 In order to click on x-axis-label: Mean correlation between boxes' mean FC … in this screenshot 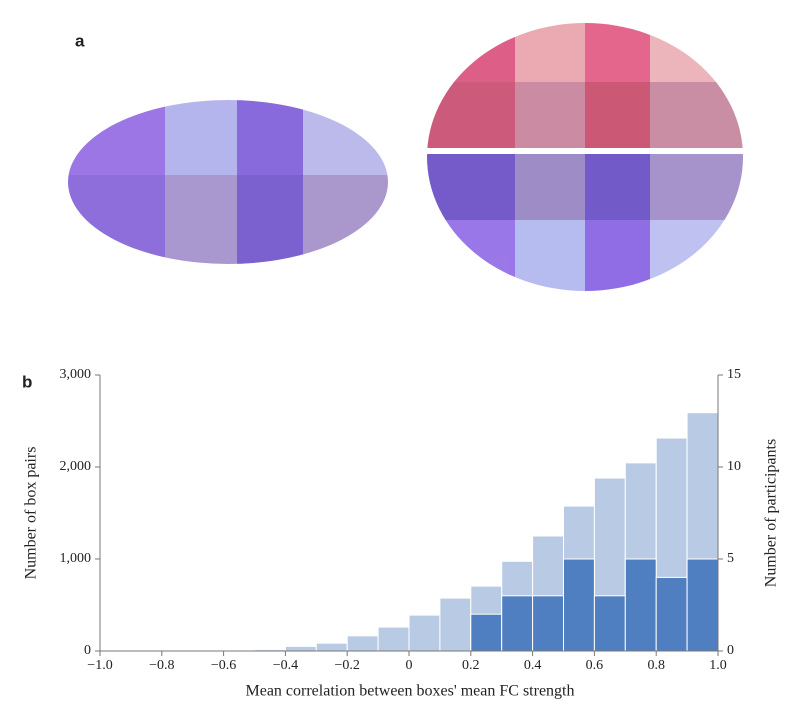, I will do `click(409, 691)`.